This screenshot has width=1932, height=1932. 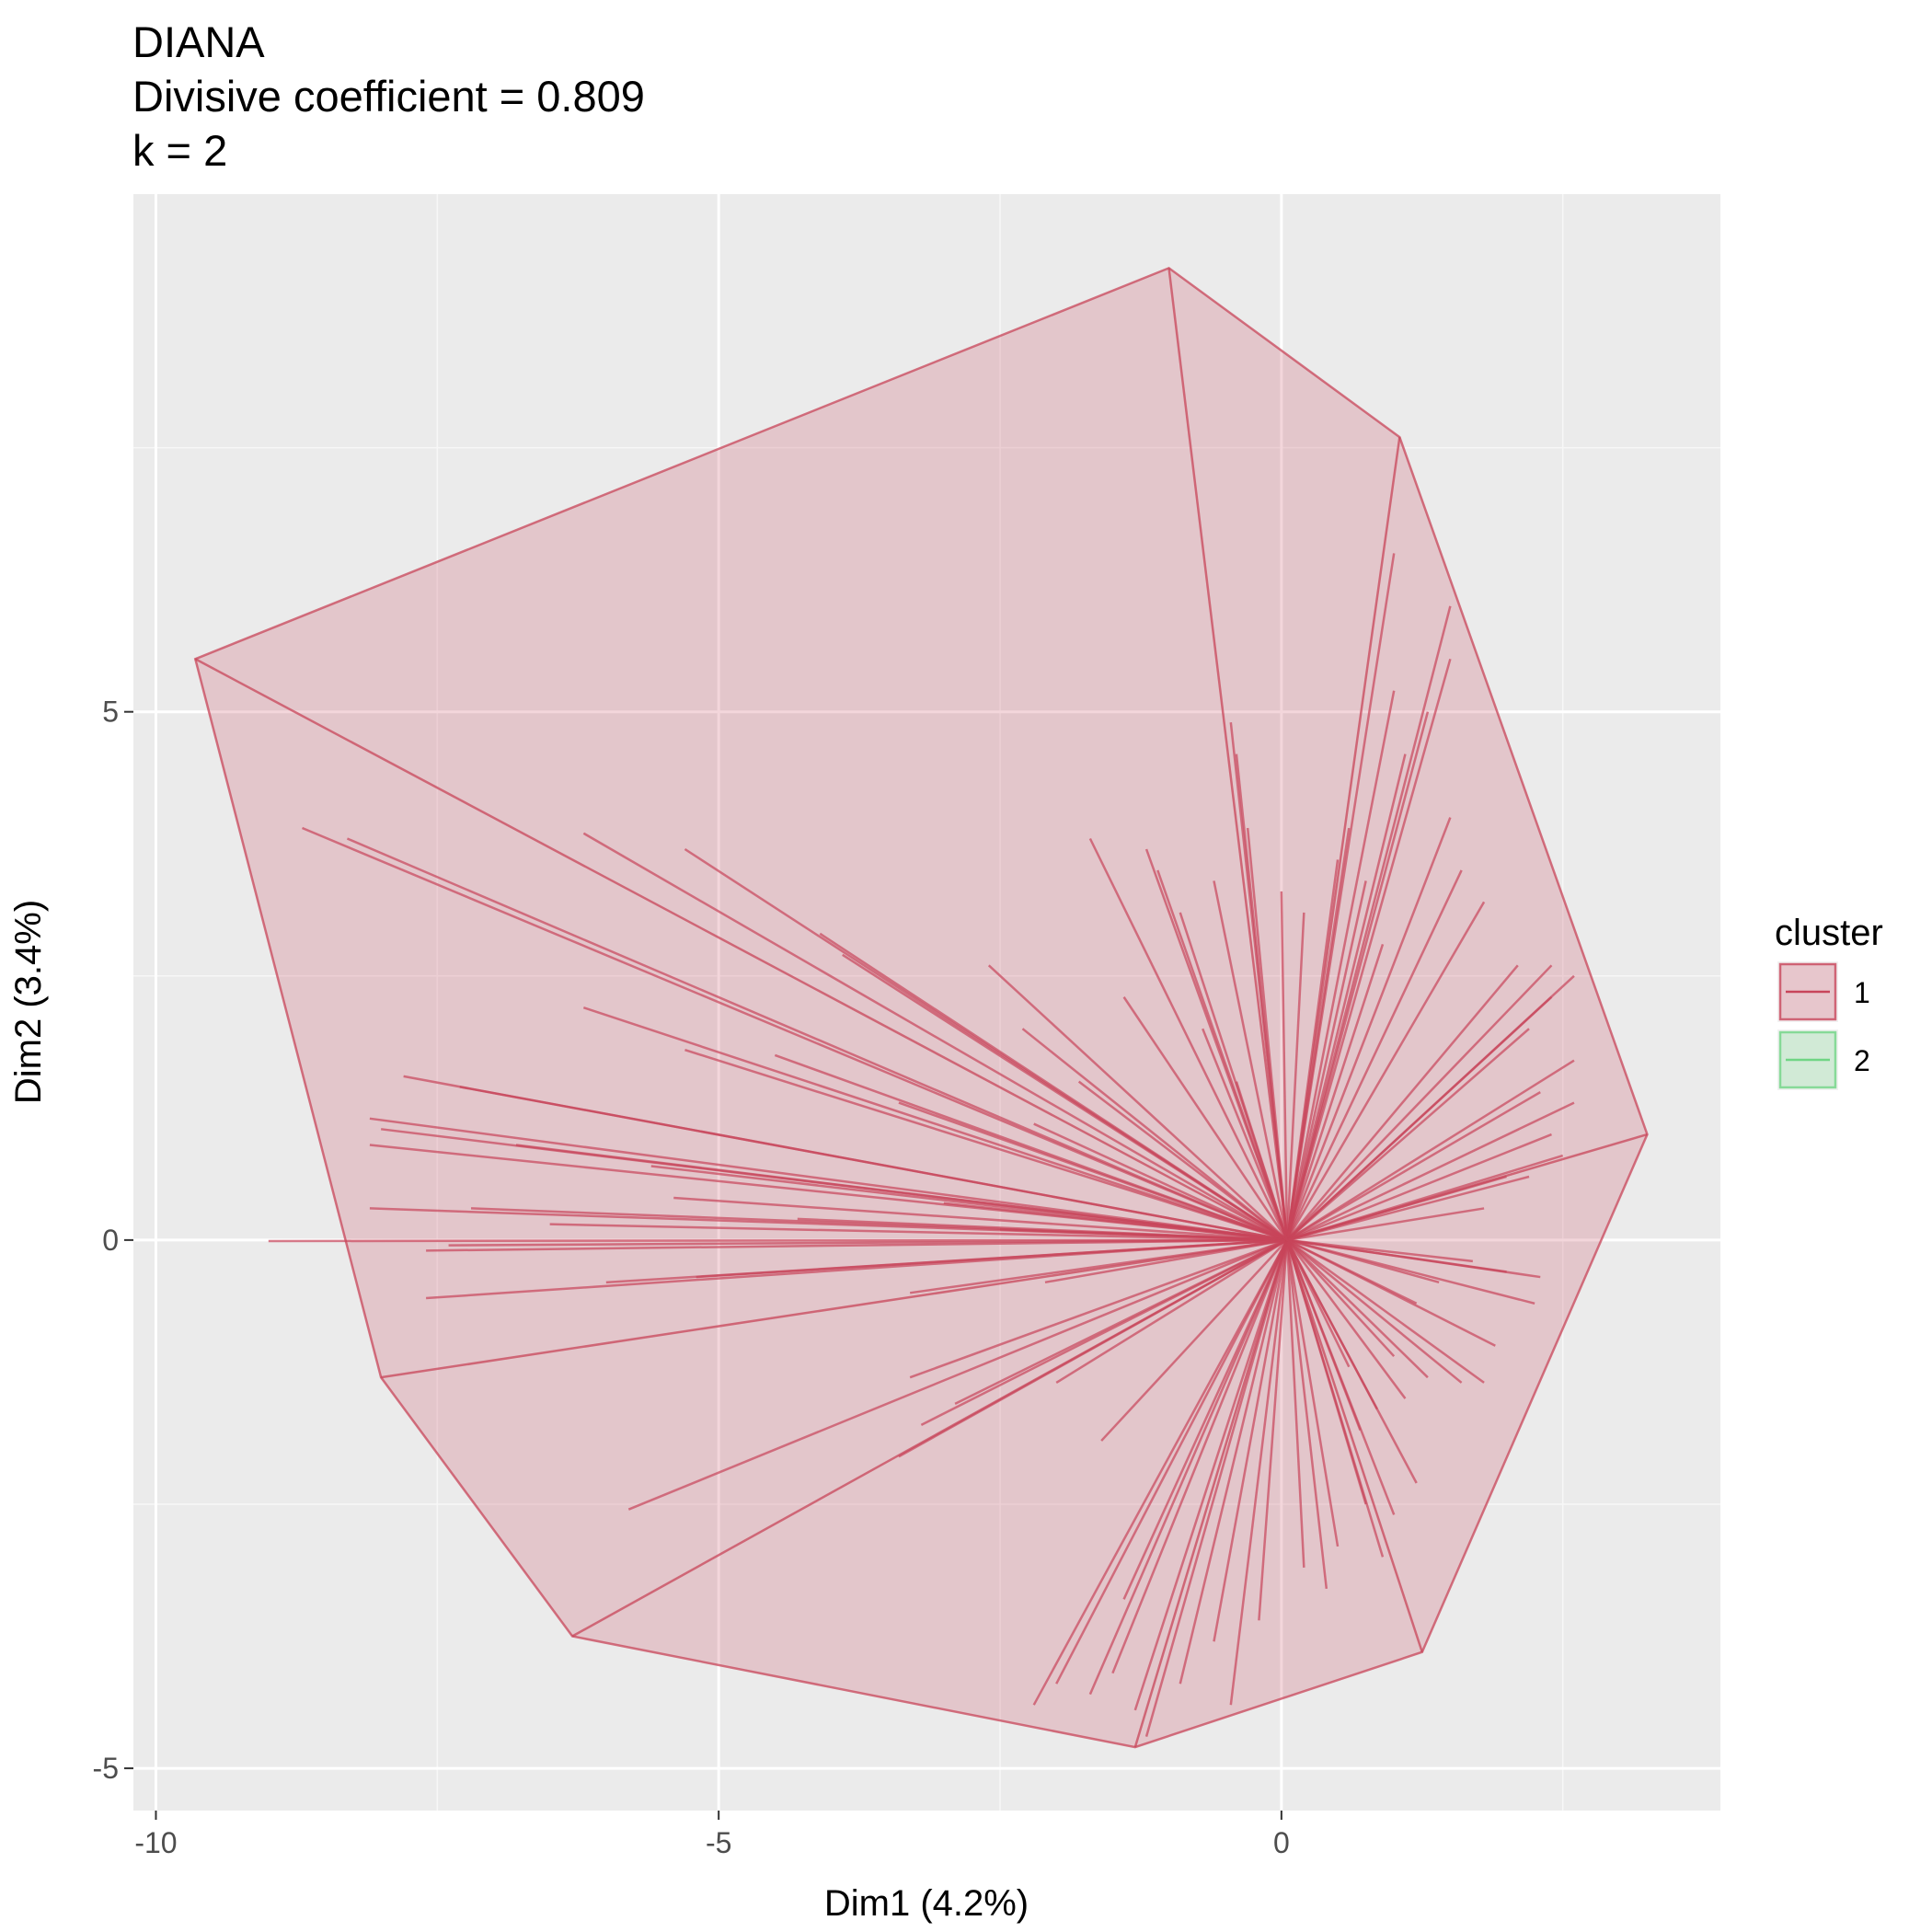 What do you see at coordinates (1862, 993) in the screenshot?
I see `legend-entry-label: 1` at bounding box center [1862, 993].